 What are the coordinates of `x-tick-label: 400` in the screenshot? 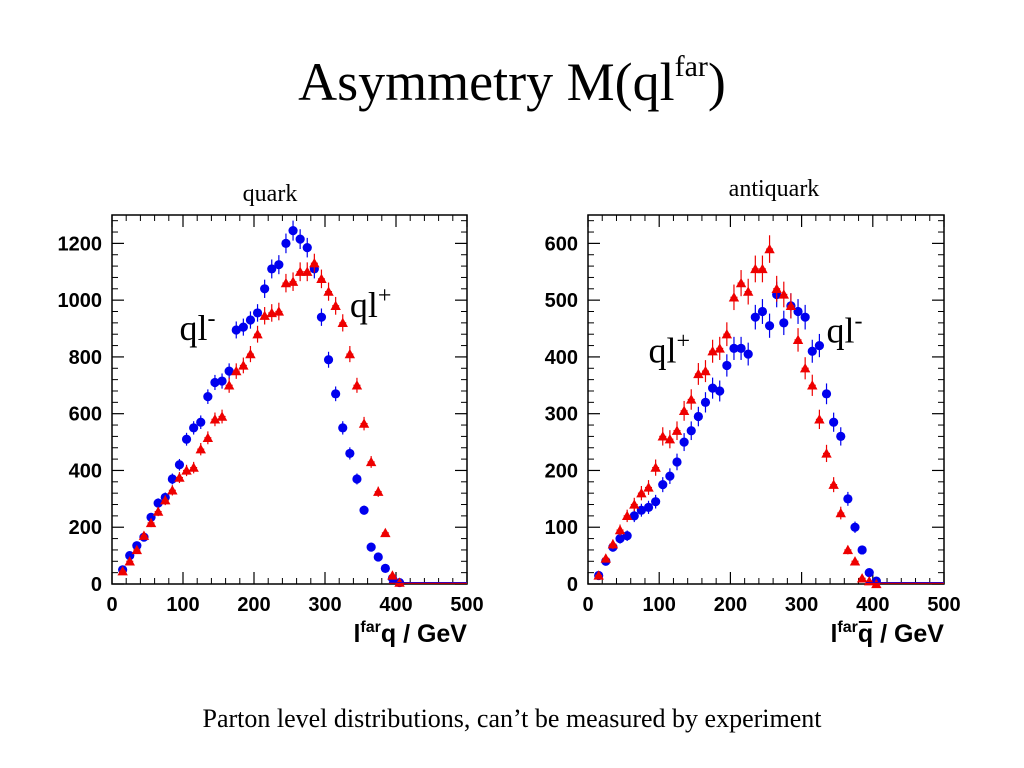 It's located at (872, 605).